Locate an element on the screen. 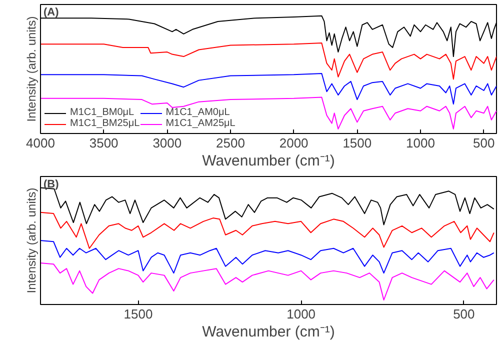 Image resolution: width=500 pixels, height=343 pixels. chart-title: (B) is located at coordinates (52, 184).